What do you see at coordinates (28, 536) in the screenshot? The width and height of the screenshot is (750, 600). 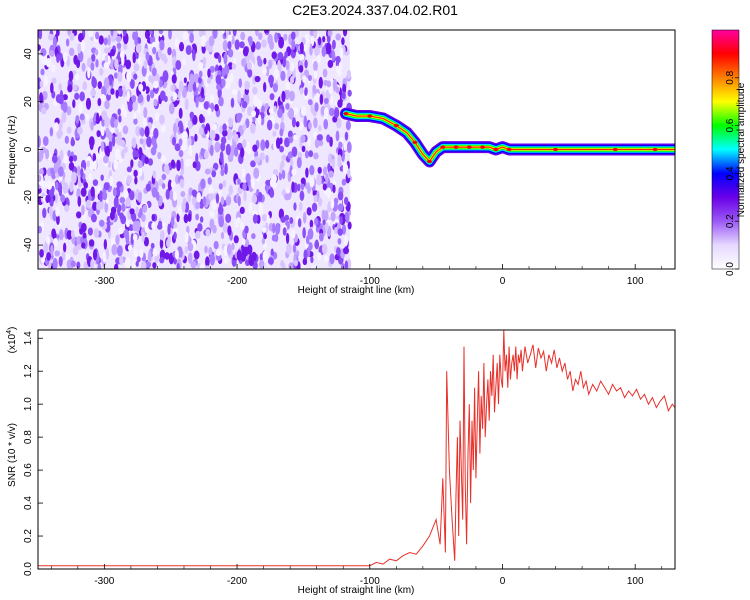 I see `y-tick-label: 0.2` at bounding box center [28, 536].